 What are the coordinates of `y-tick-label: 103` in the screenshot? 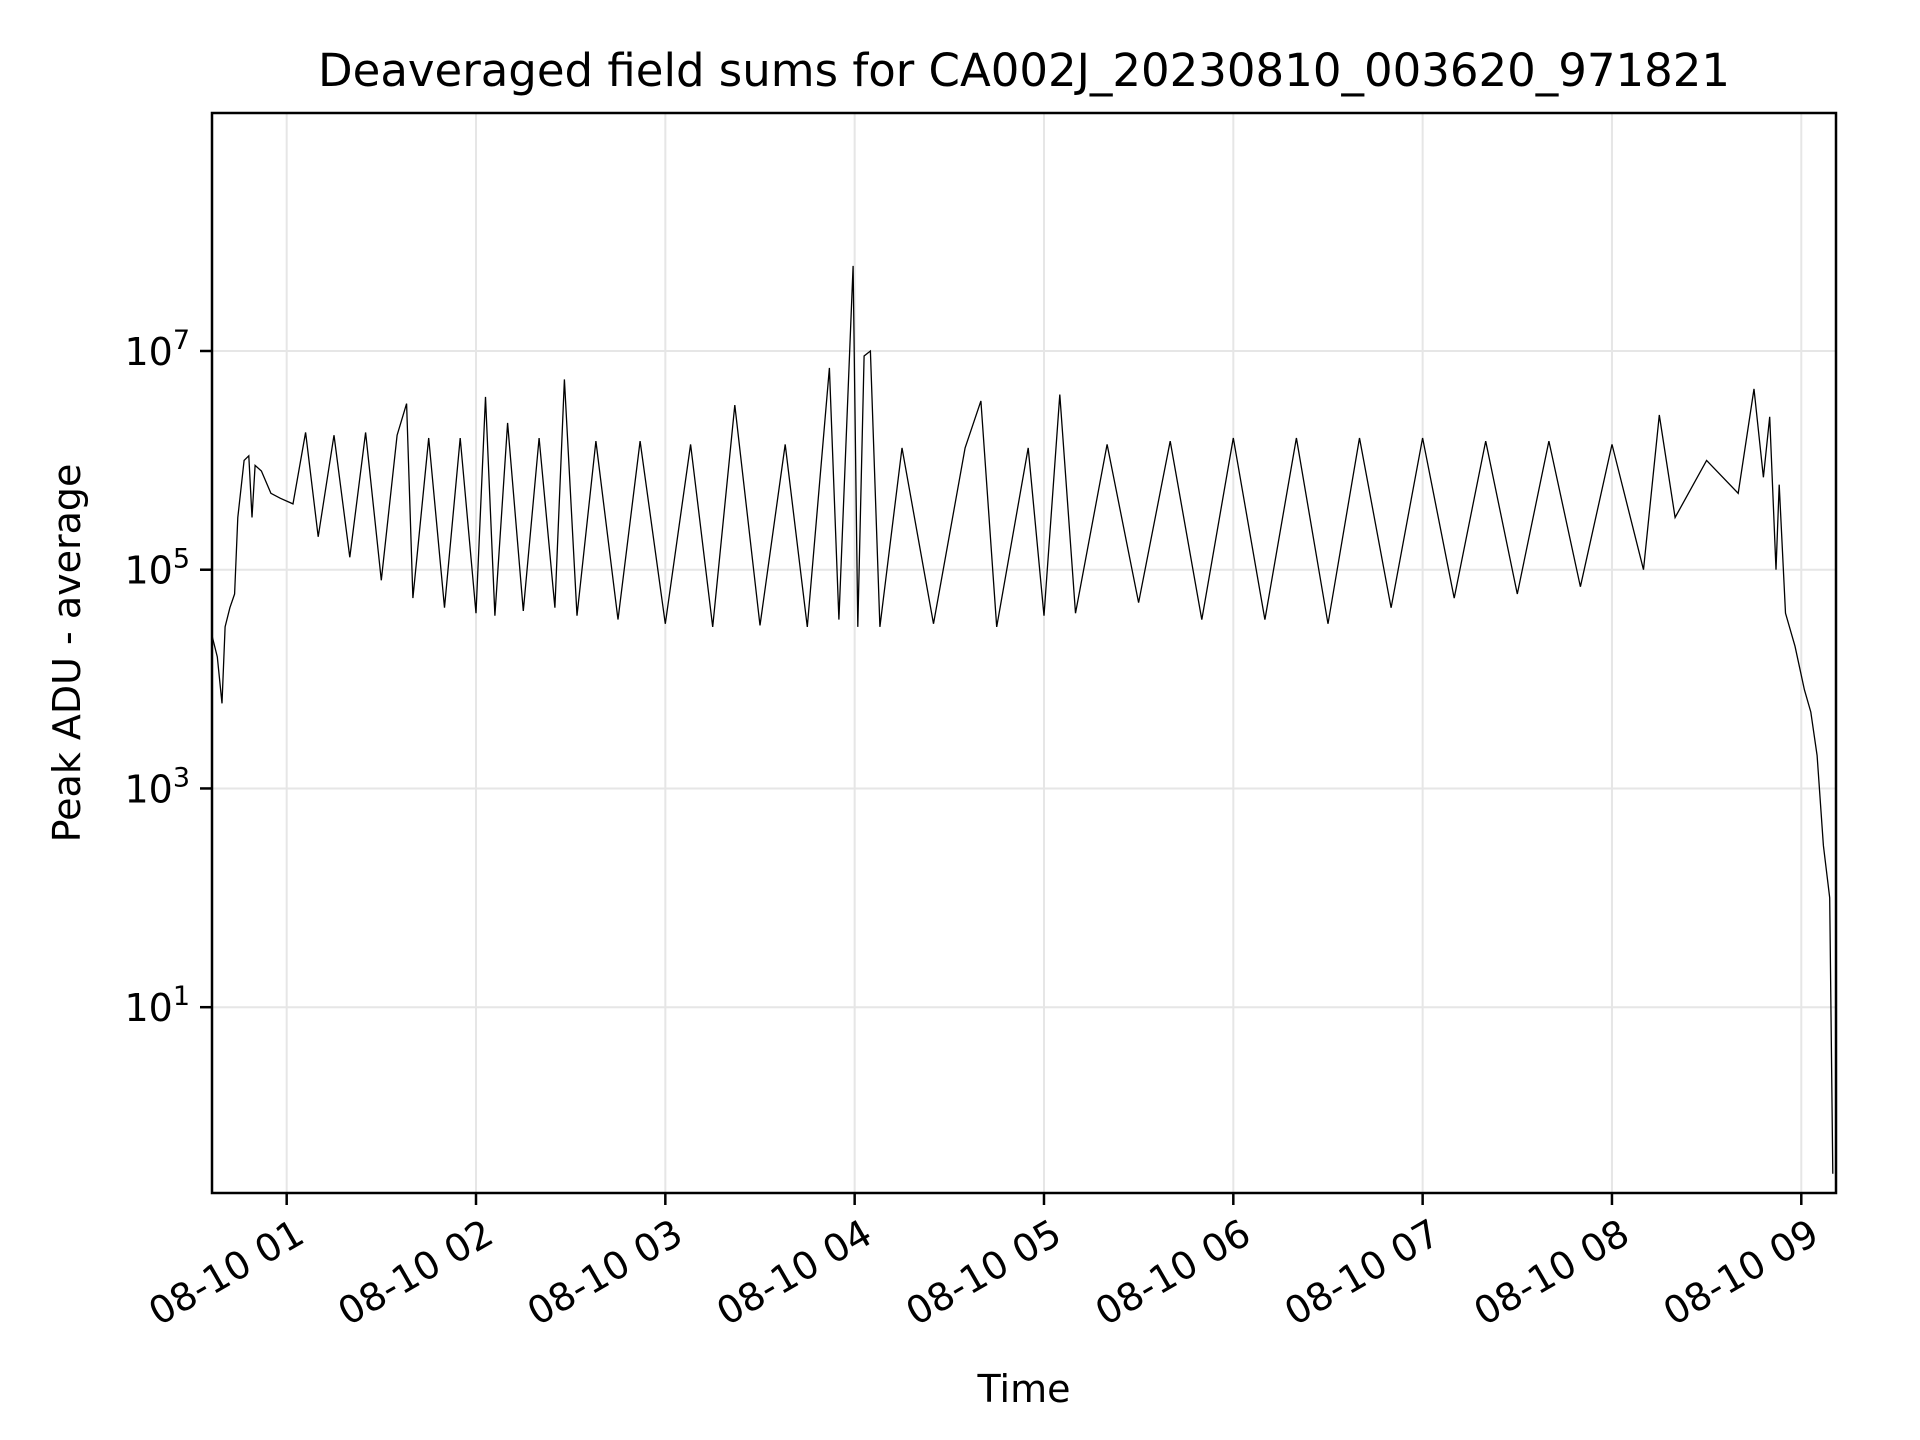 It's located at (157, 786).